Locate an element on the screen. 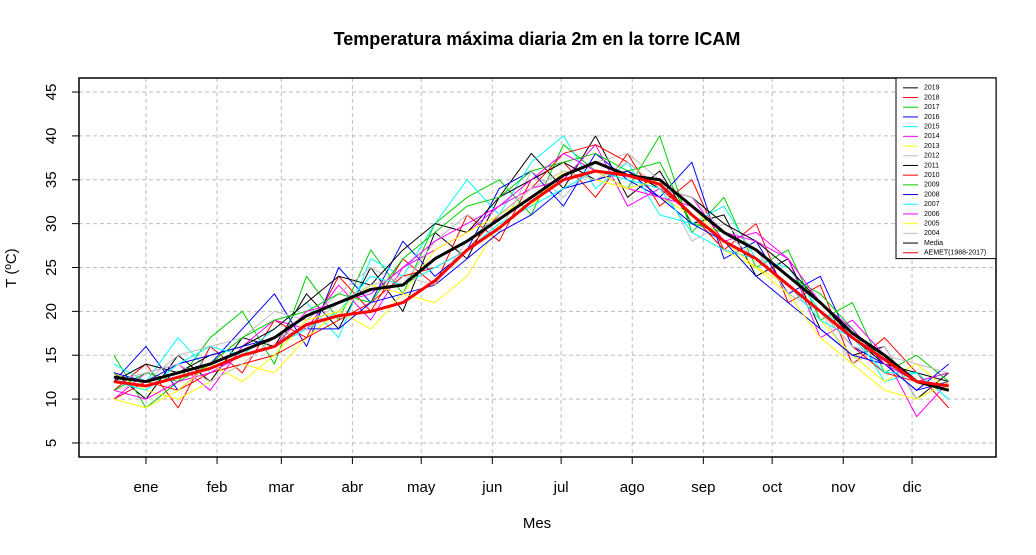 This screenshot has height=555, width=1036. legend-label: 2018 is located at coordinates (932, 97).